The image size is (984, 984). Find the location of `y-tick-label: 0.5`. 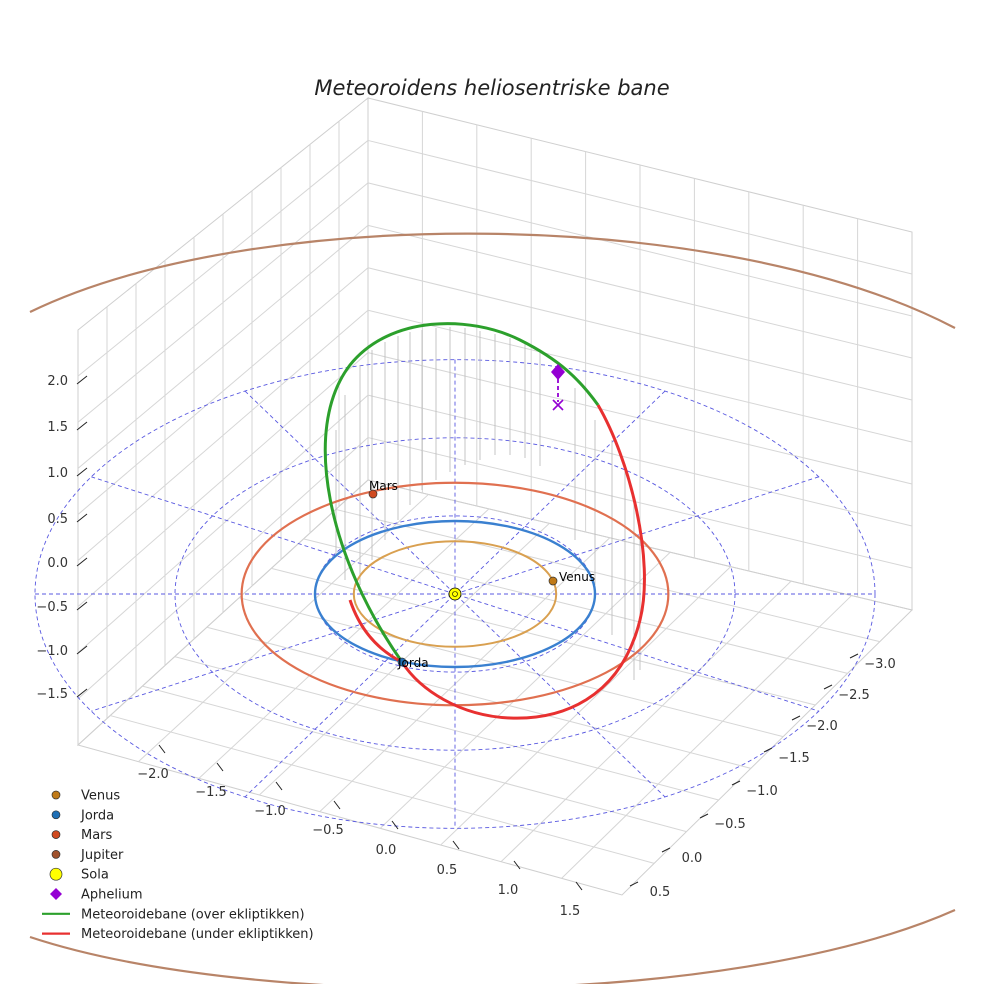

y-tick-label: 0.5 is located at coordinates (447, 870).